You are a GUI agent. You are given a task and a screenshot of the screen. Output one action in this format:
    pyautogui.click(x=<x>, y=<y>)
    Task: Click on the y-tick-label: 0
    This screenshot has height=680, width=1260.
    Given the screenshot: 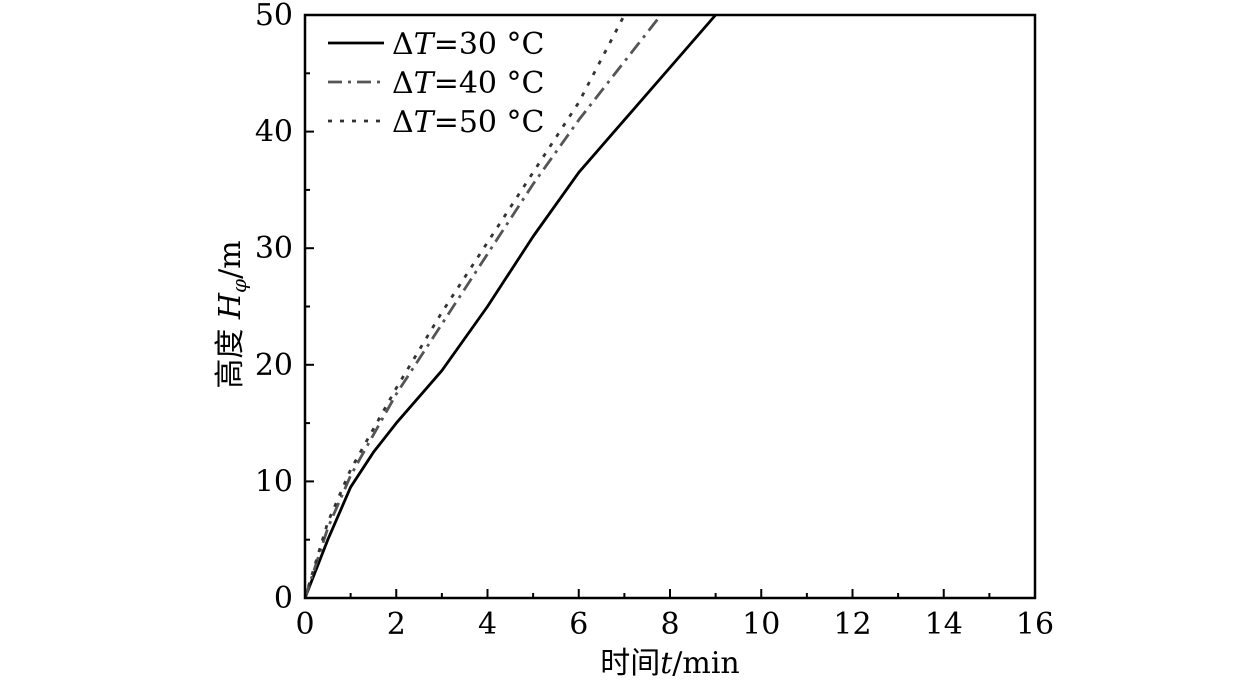 What is the action you would take?
    pyautogui.click(x=283, y=598)
    